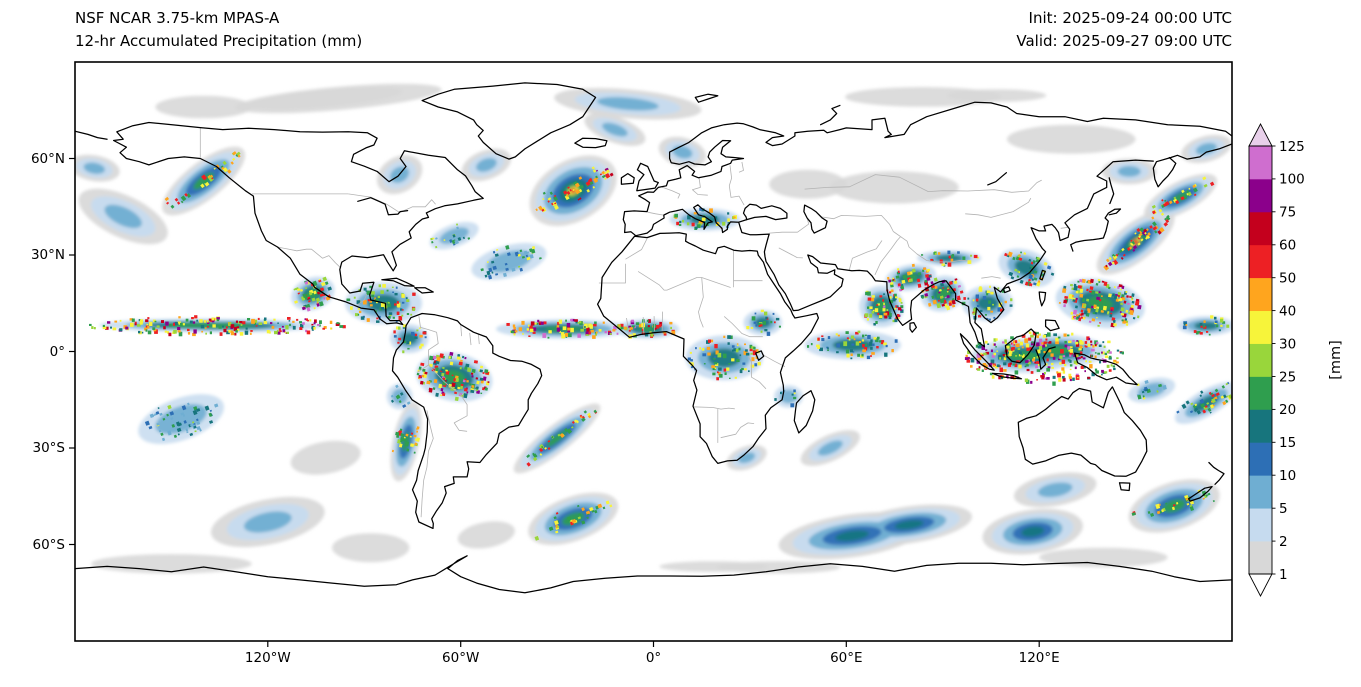 The image size is (1361, 687). I want to click on precip-region-coral-sea, so click(1152, 390).